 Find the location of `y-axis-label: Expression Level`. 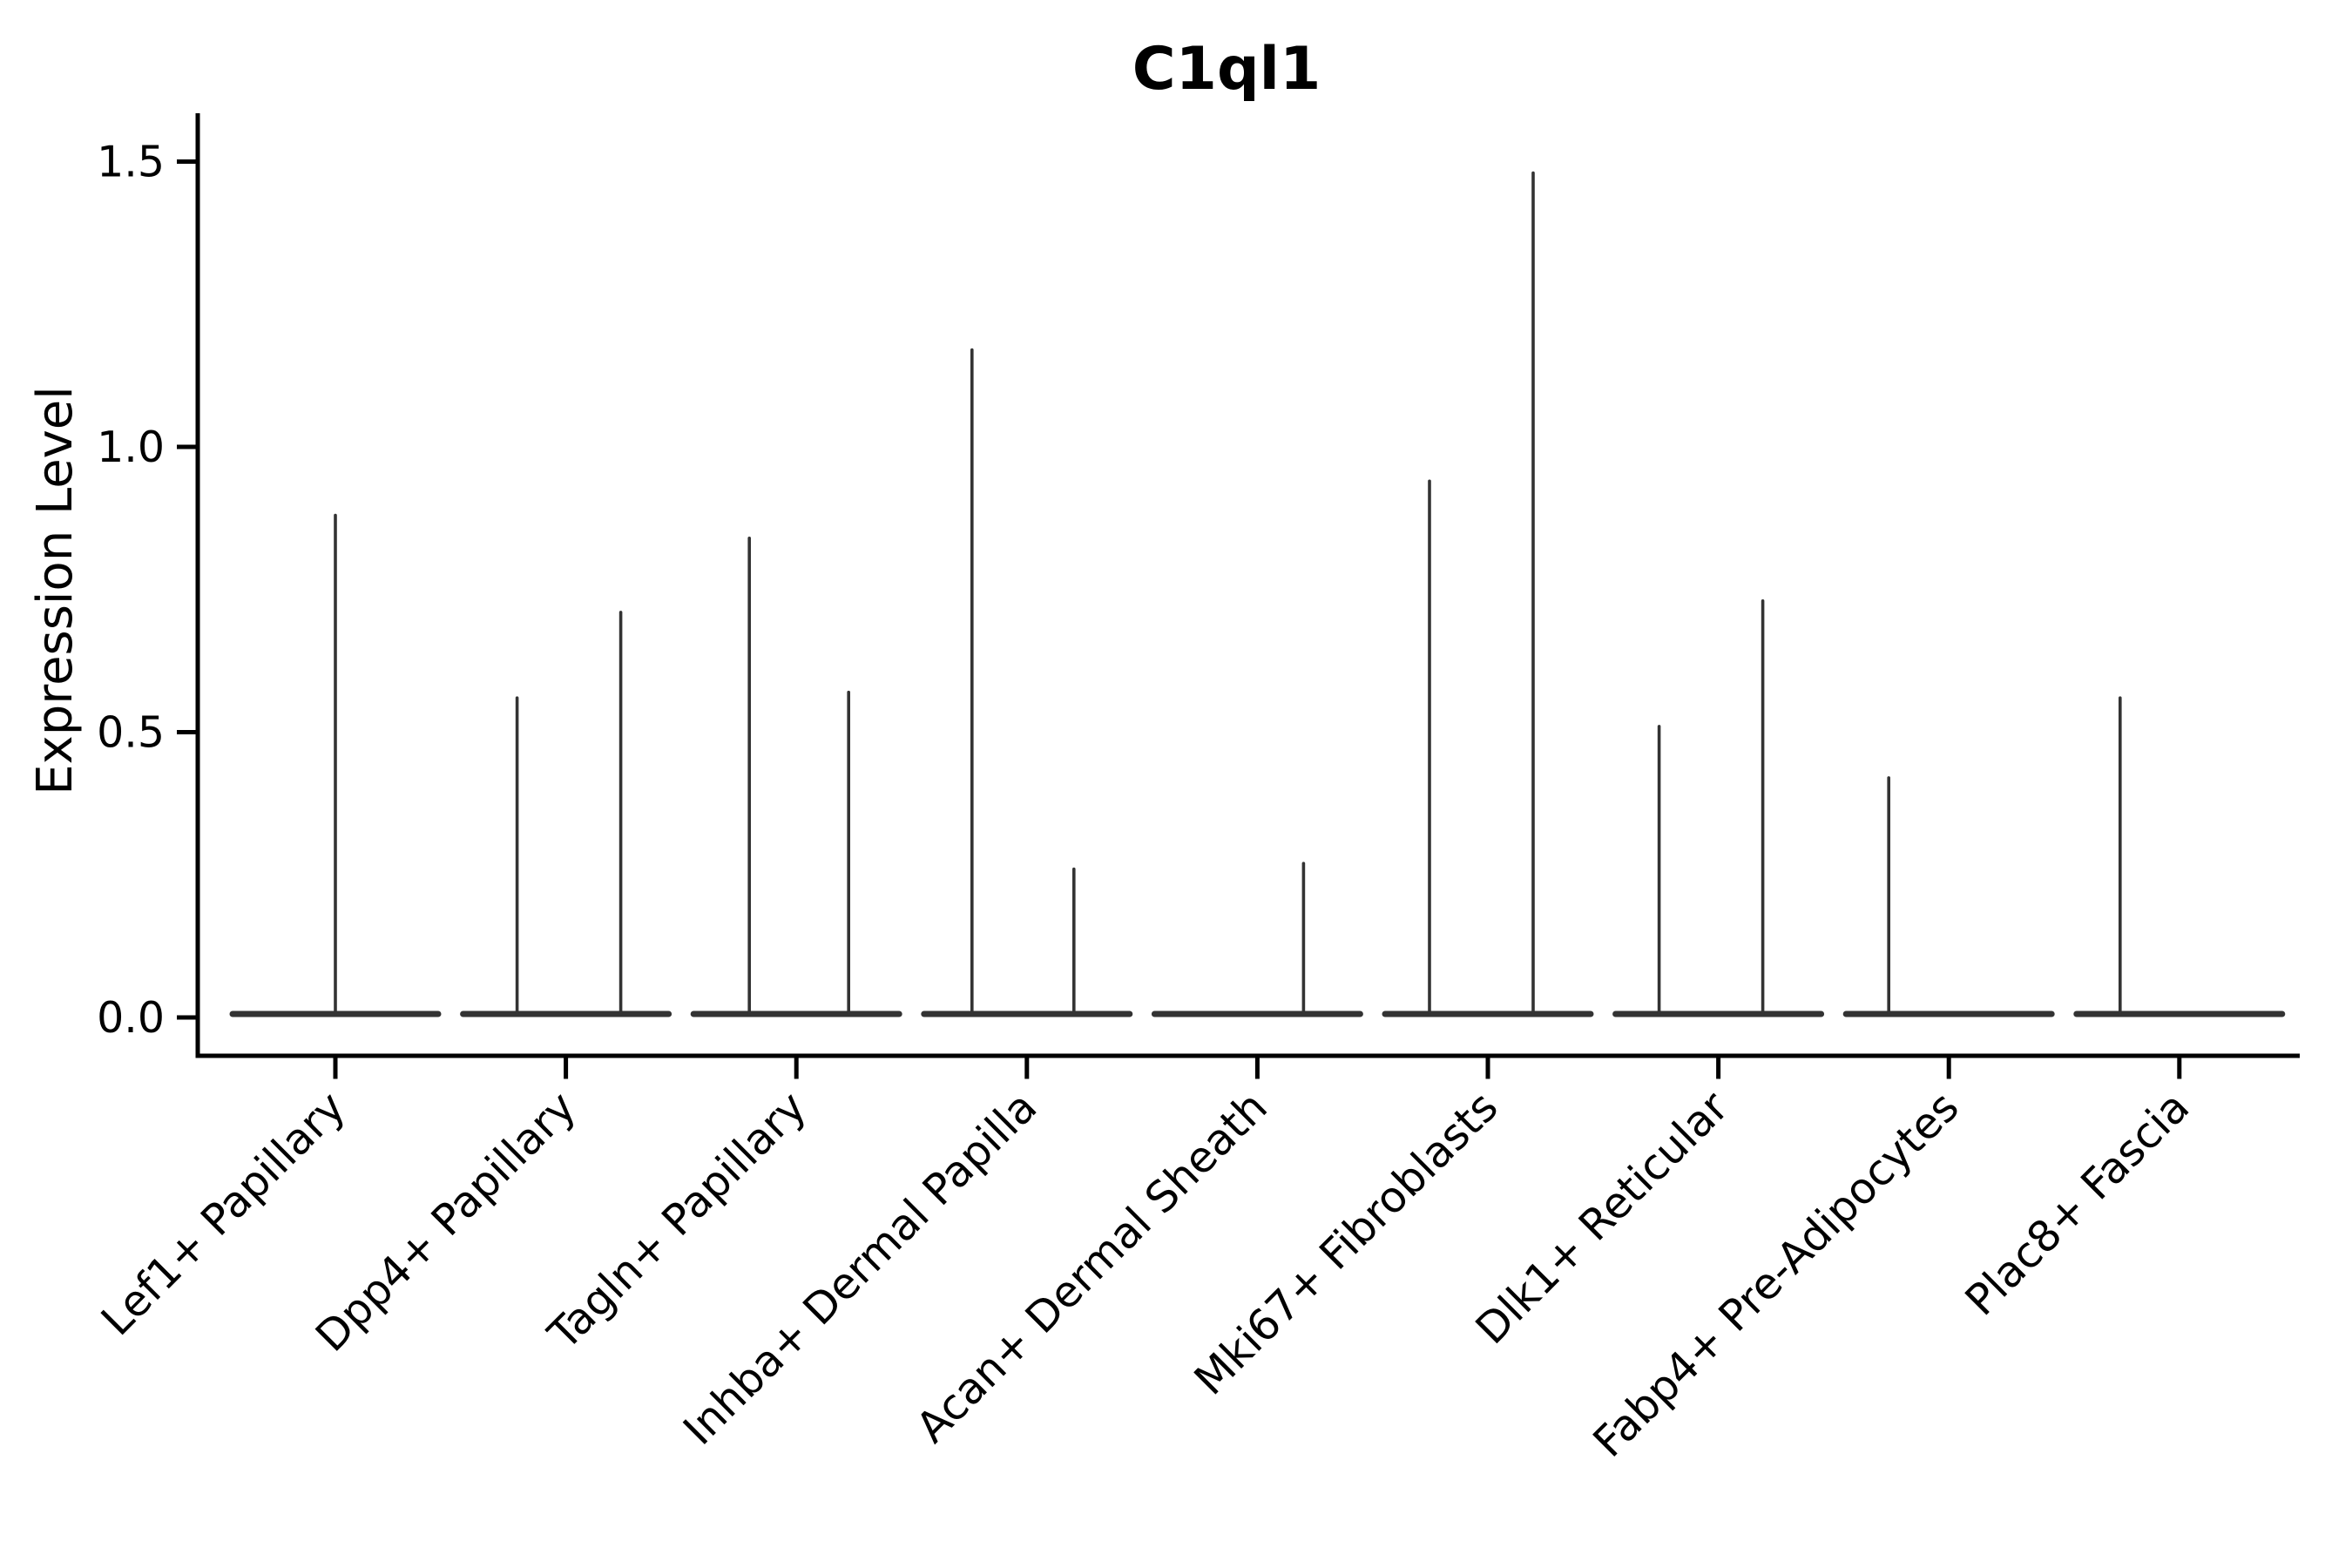

y-axis-label: Expression Level is located at coordinates (56, 590).